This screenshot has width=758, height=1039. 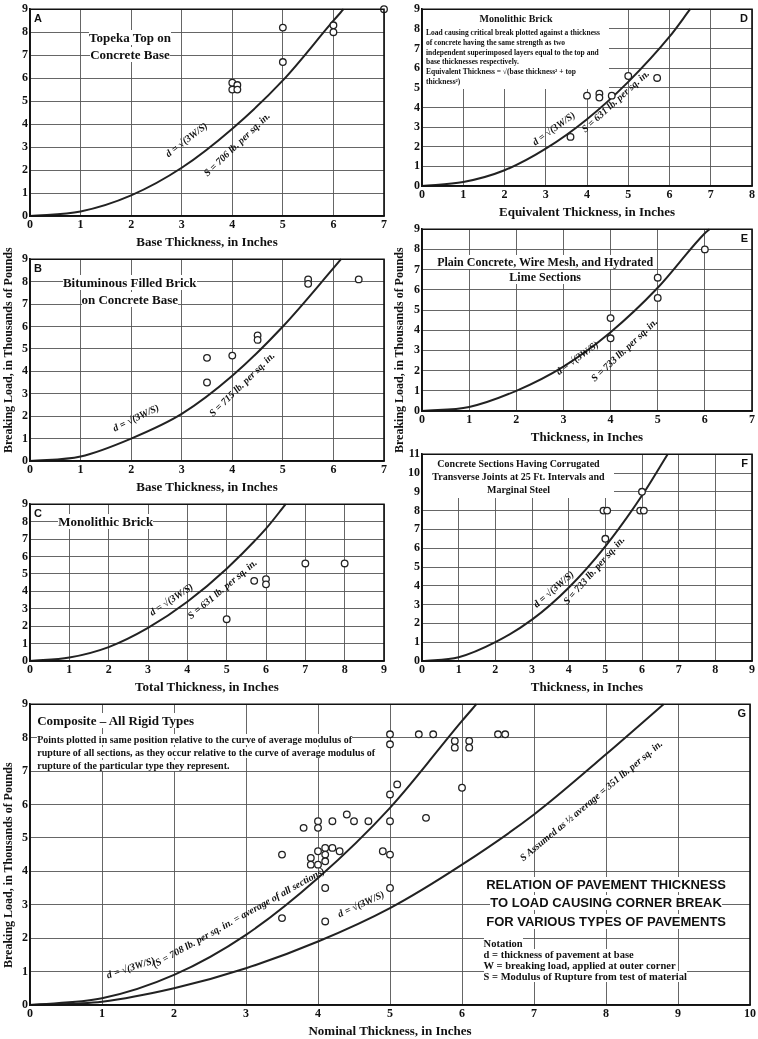 What do you see at coordinates (606, 903) in the screenshot?
I see `annotation: RELATION OF PAVEMENT THICKNESS TO LOAD CAUSING CORNER BREAK FOR VARIOUS TYPES OF PAVEMENTS` at bounding box center [606, 903].